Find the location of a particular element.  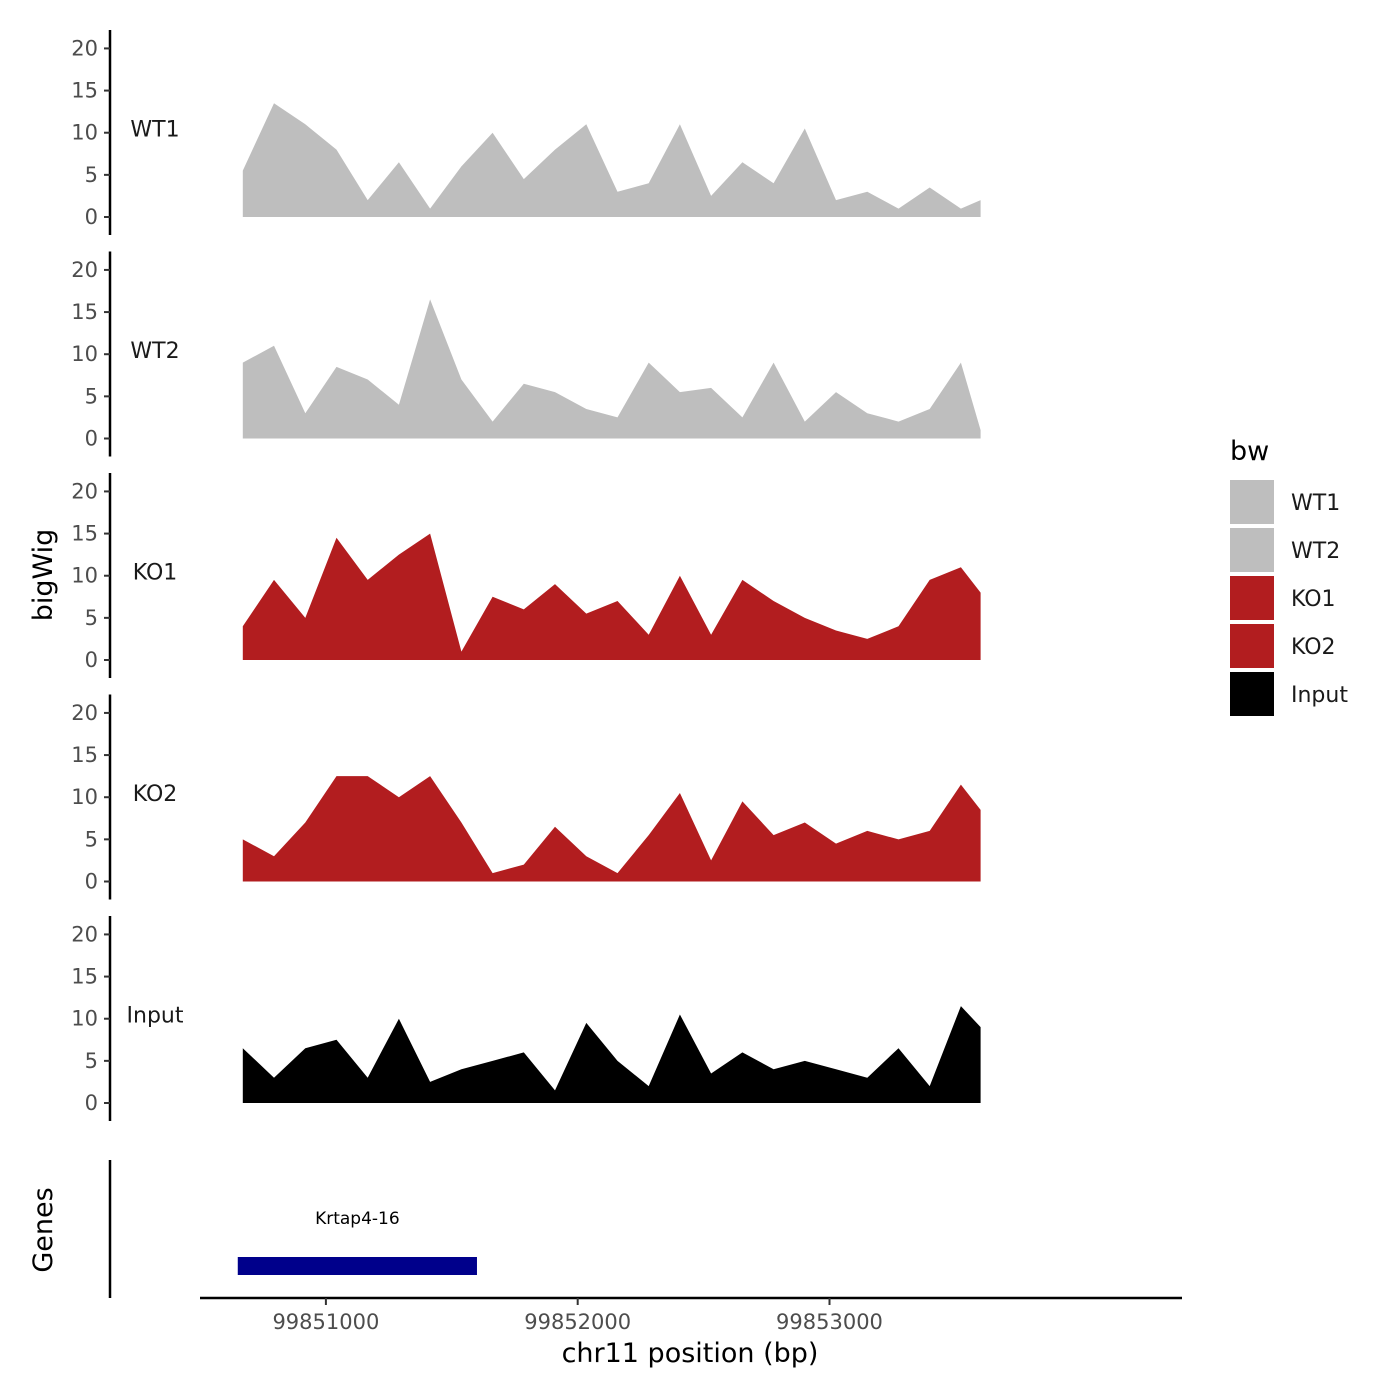

legend-swatch-KO2 is located at coordinates (1252, 646).